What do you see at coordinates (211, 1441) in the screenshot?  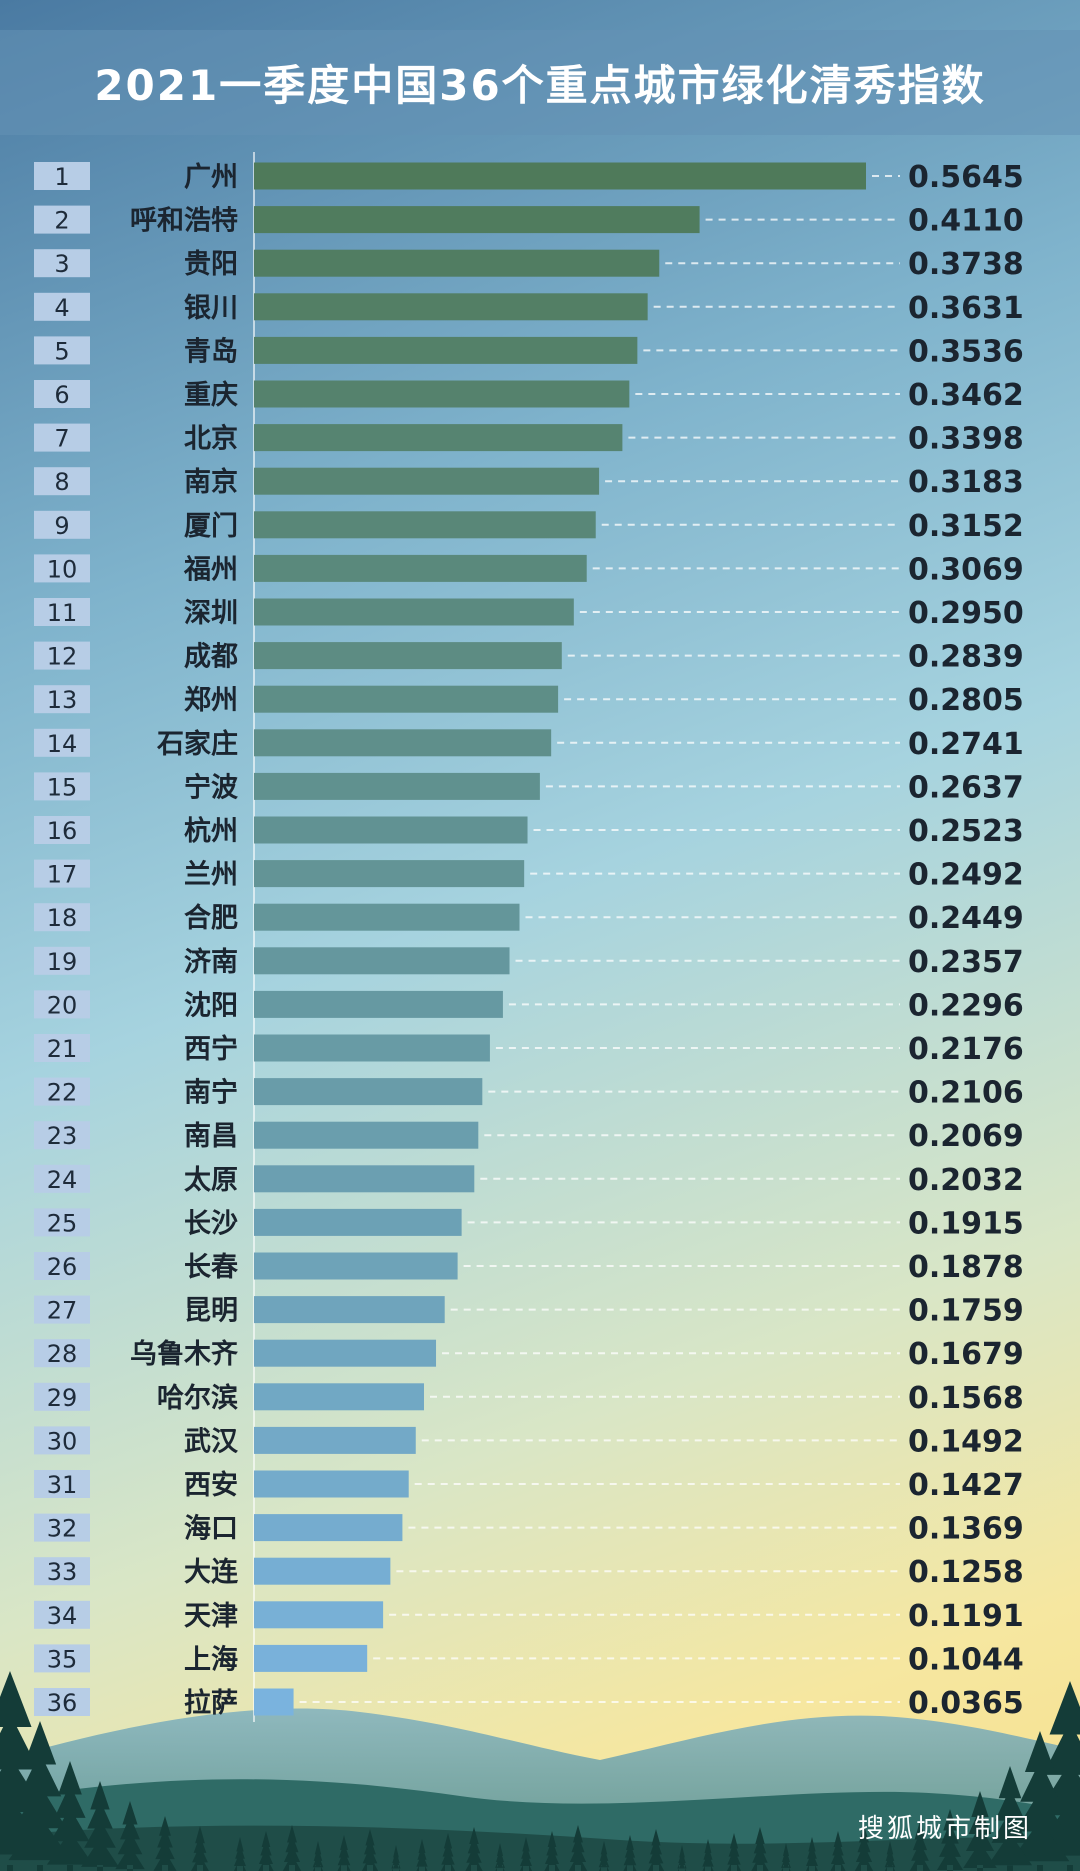 I see `city-label: 武汉` at bounding box center [211, 1441].